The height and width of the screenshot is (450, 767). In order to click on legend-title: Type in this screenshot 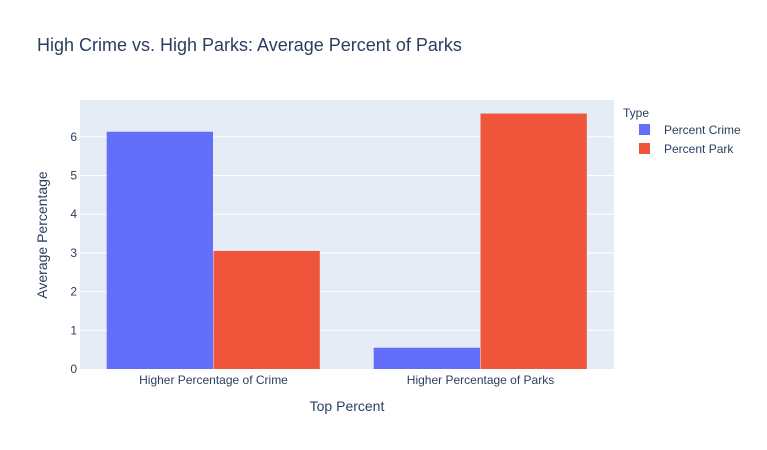, I will do `click(636, 113)`.